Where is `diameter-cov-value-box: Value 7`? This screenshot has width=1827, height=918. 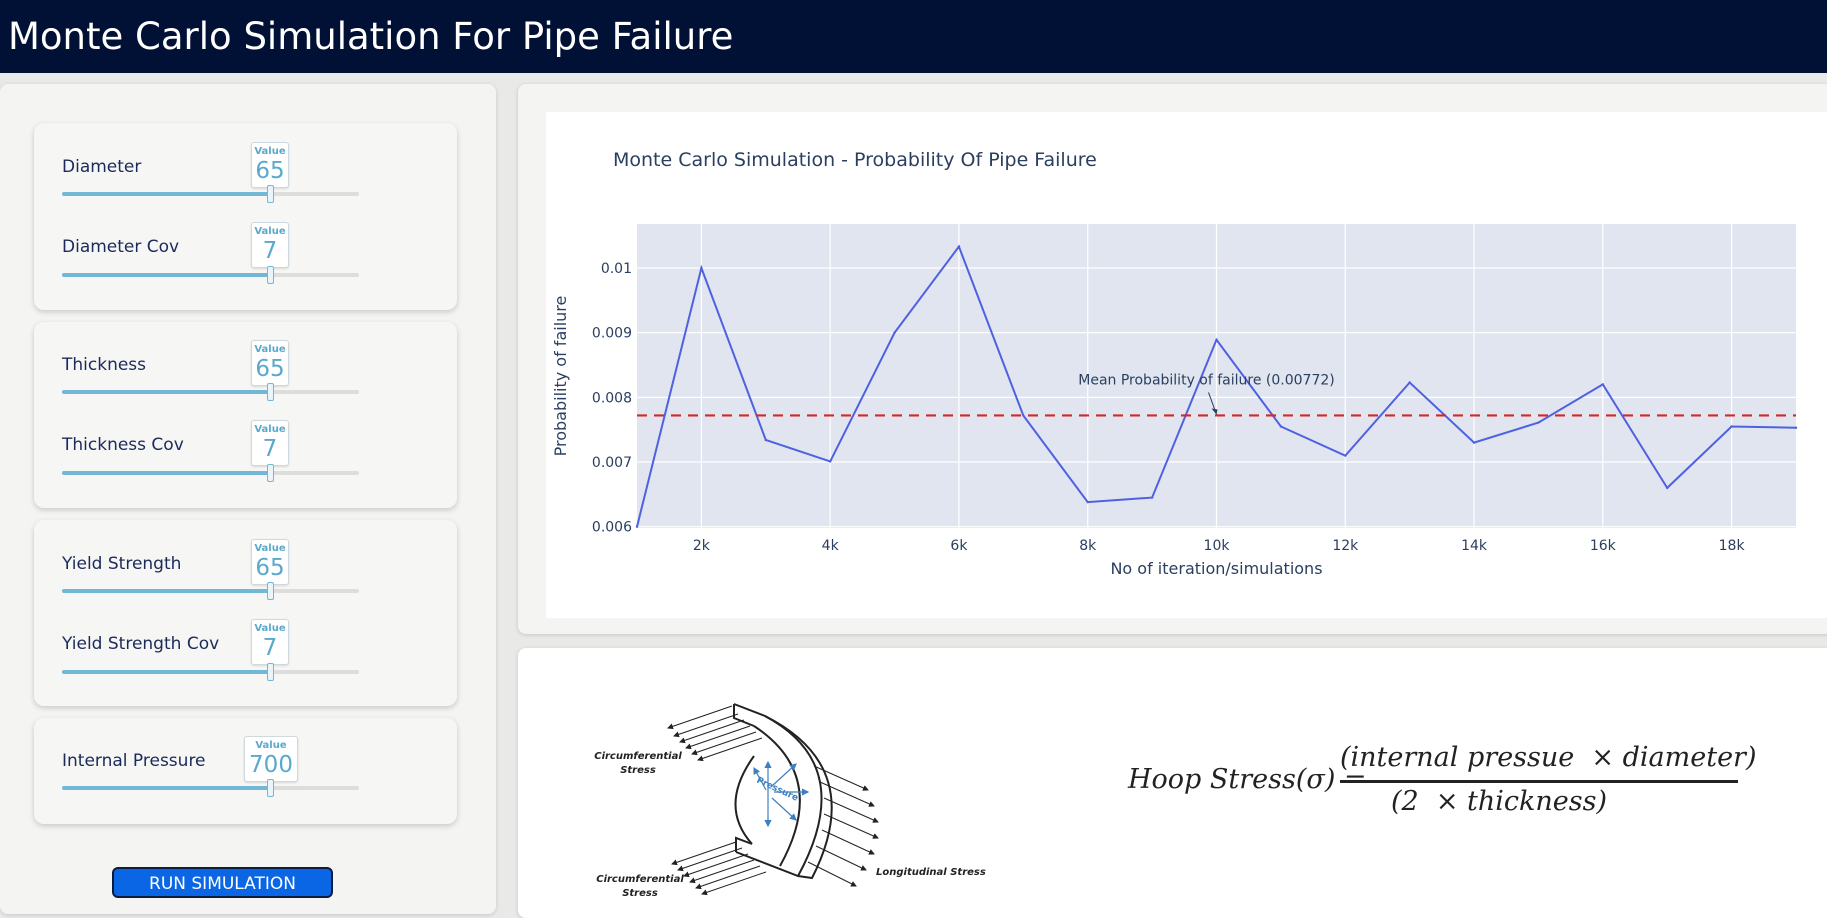
diameter-cov-value-box: Value 7 is located at coordinates (270, 245).